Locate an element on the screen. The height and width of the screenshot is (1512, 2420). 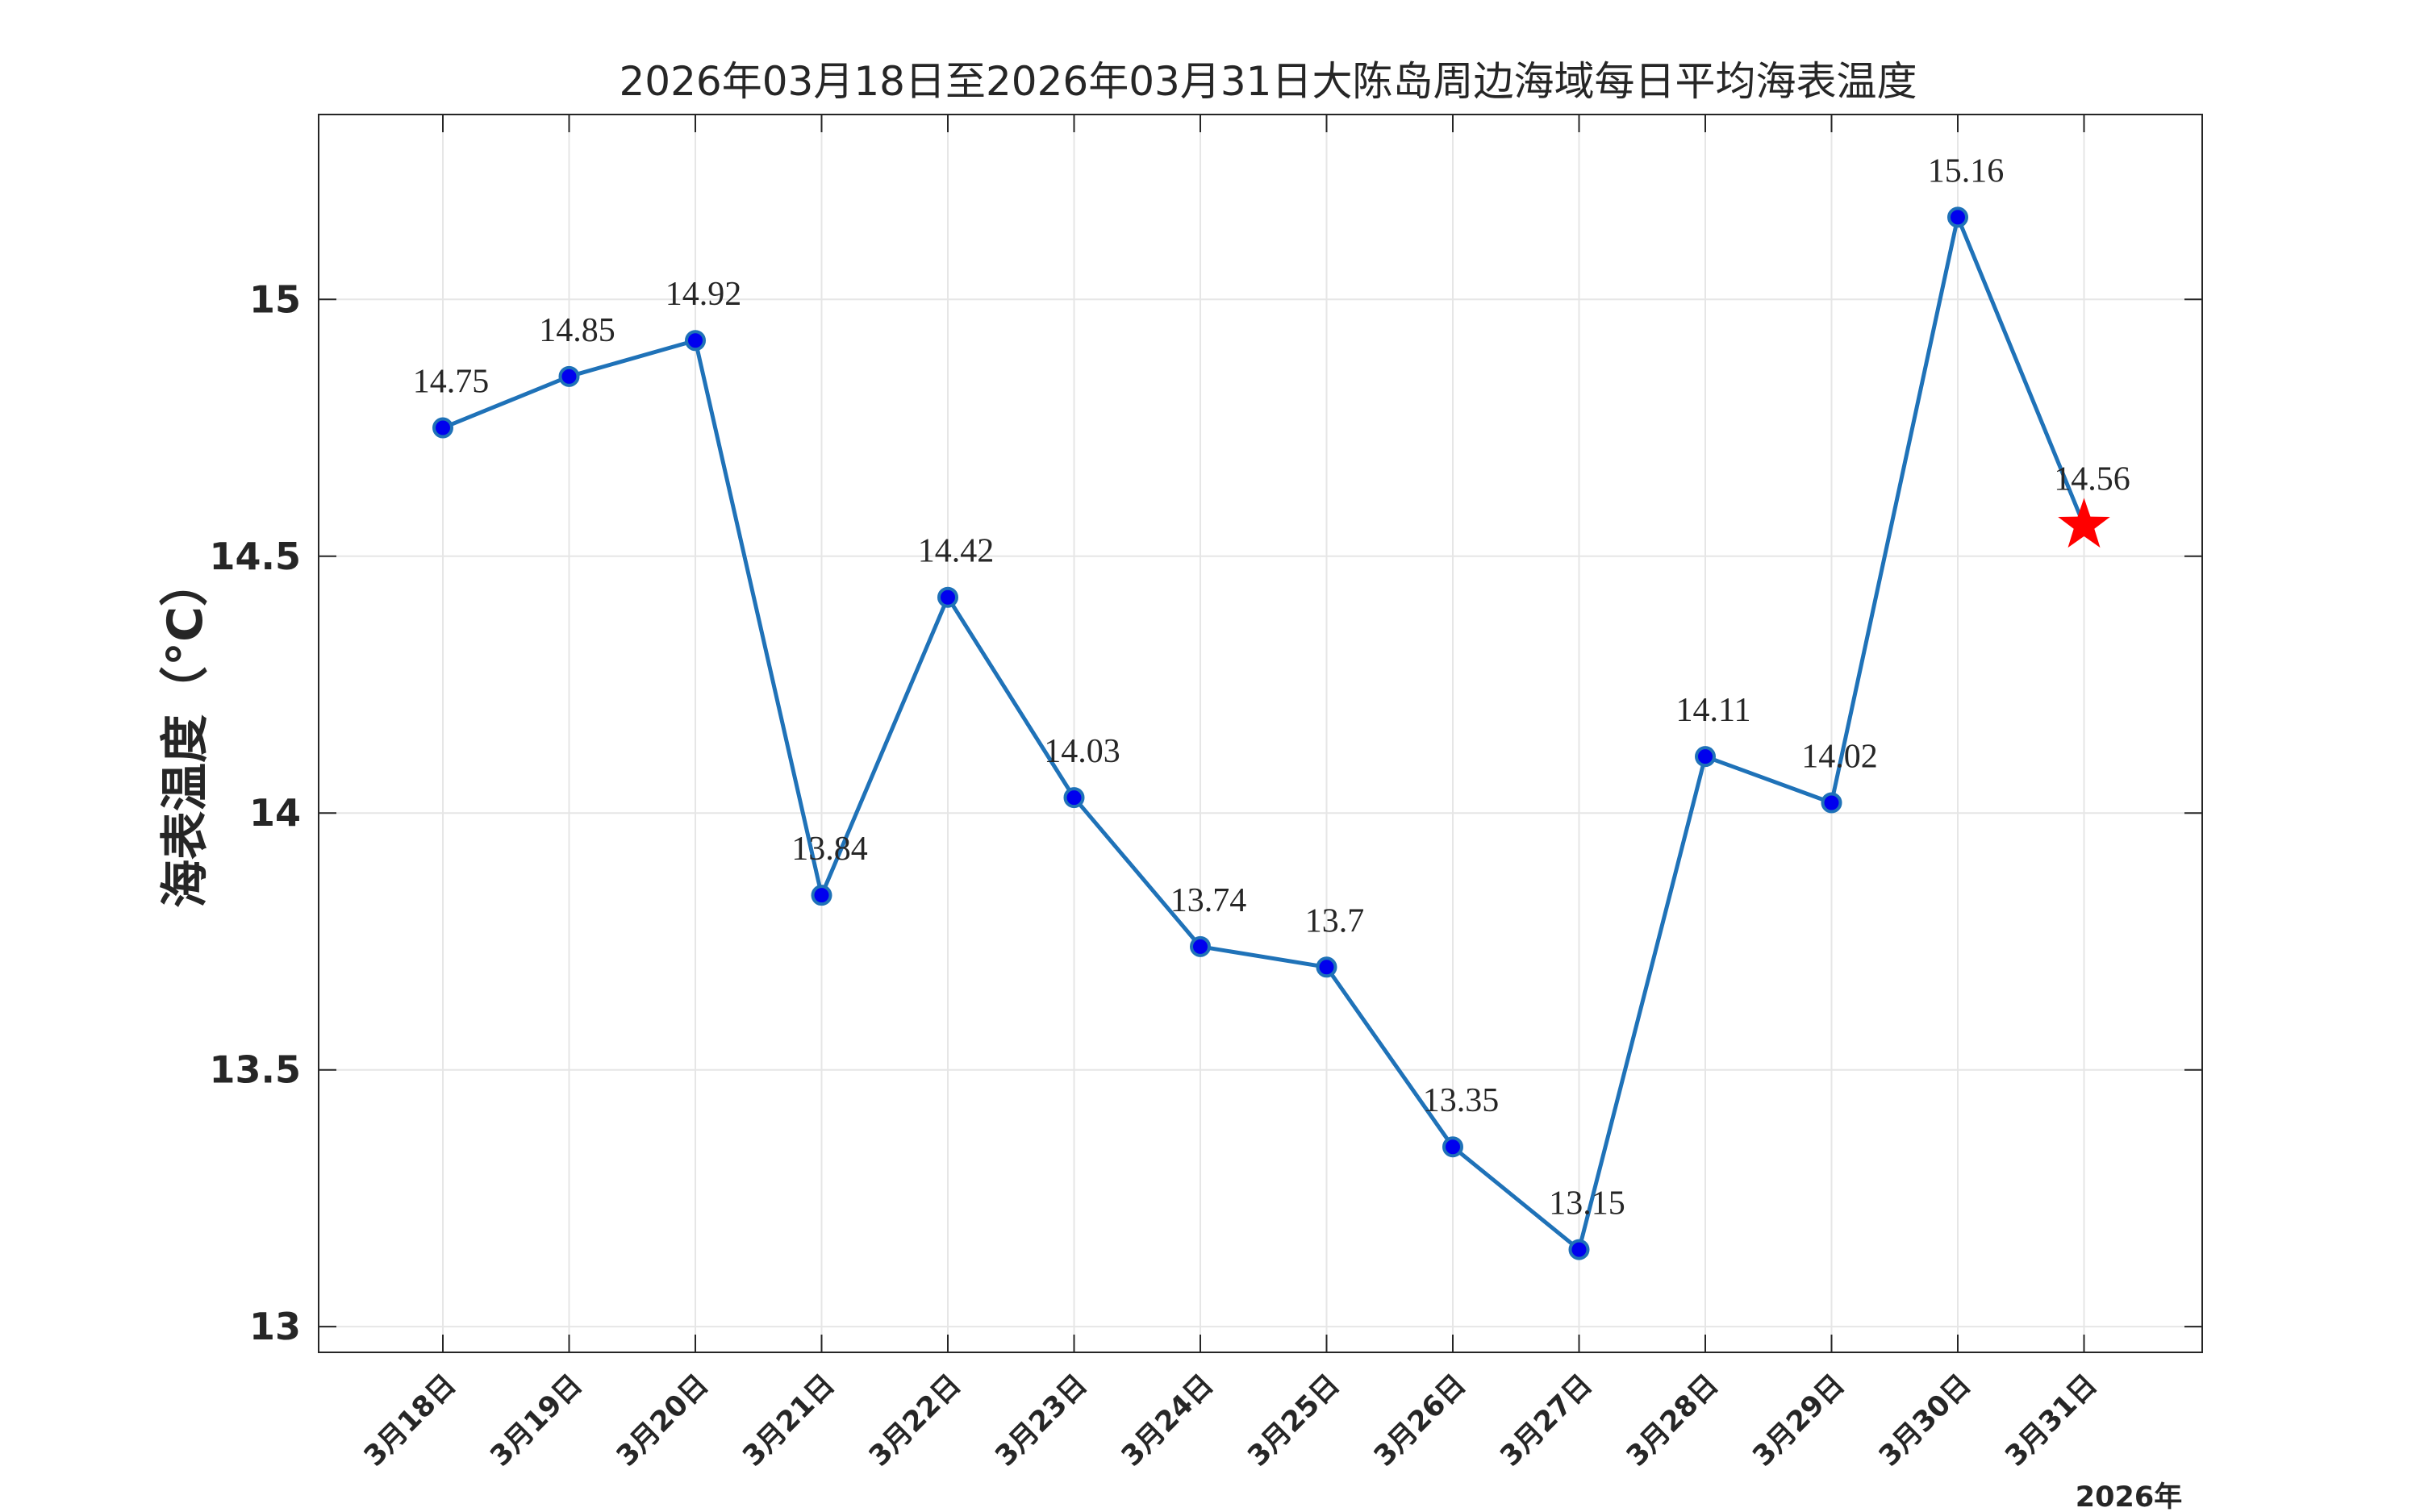
x-tick-label: 3月26日 is located at coordinates (1420, 1420).